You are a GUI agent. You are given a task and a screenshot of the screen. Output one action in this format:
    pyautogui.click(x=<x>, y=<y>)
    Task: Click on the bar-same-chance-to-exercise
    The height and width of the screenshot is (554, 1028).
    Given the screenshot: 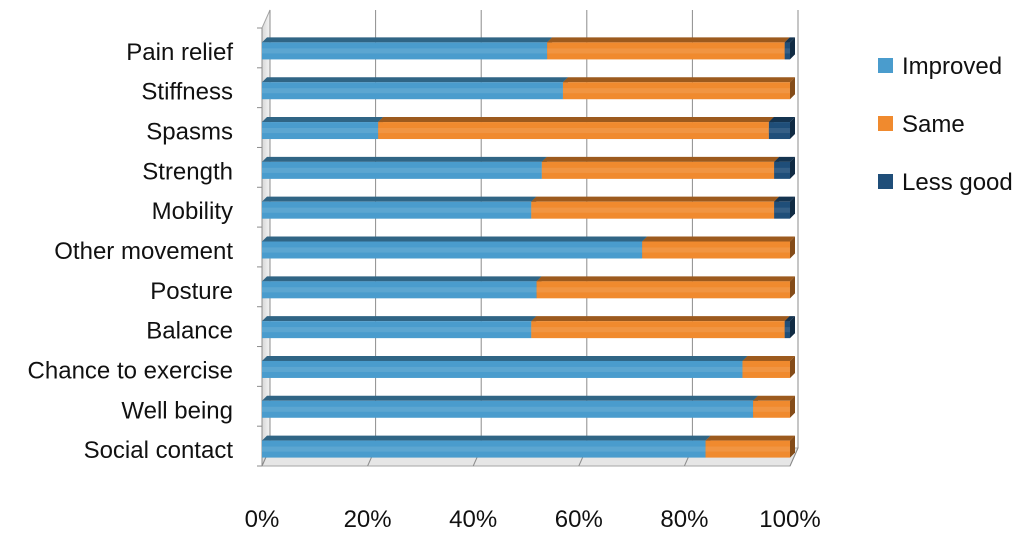 What is the action you would take?
    pyautogui.click(x=768, y=366)
    